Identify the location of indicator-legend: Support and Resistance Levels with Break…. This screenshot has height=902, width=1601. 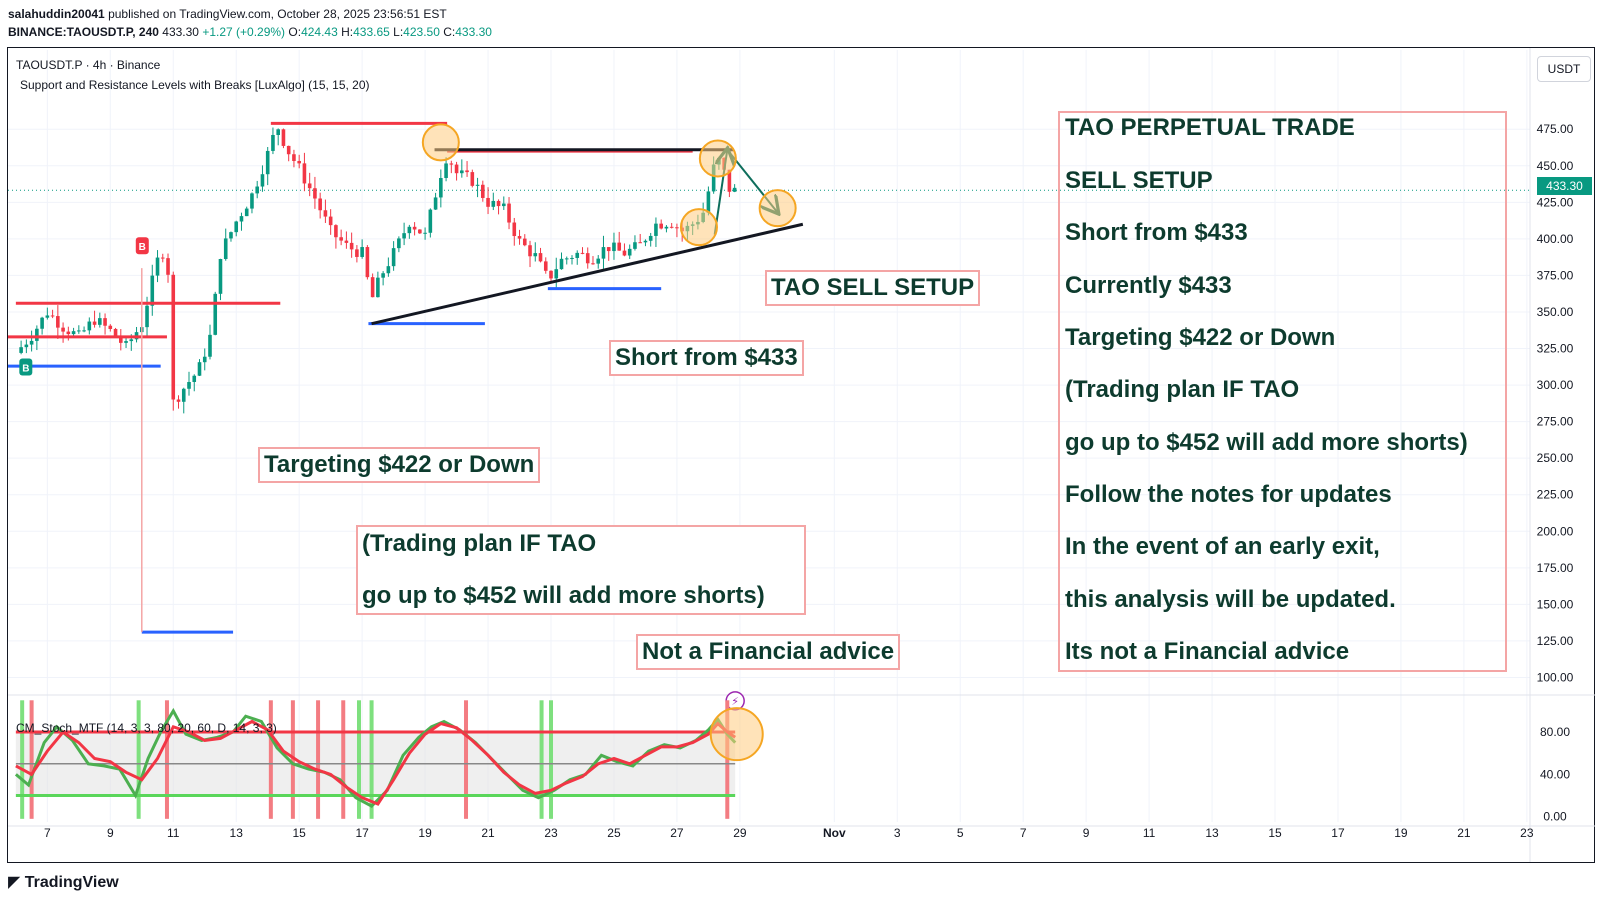
(195, 85).